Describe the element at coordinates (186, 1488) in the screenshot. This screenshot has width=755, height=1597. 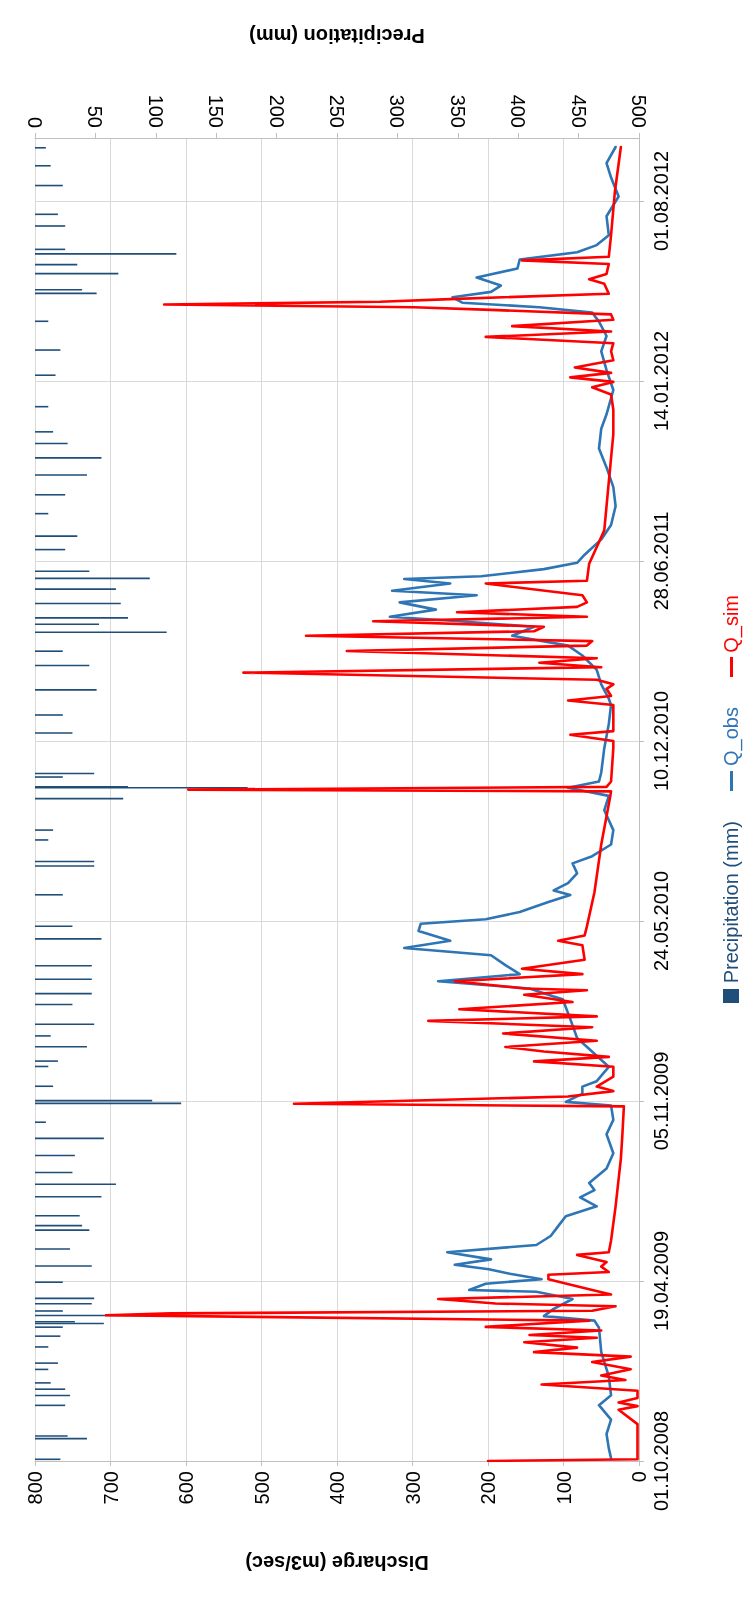
I see `x-tick-label: 600` at that location.